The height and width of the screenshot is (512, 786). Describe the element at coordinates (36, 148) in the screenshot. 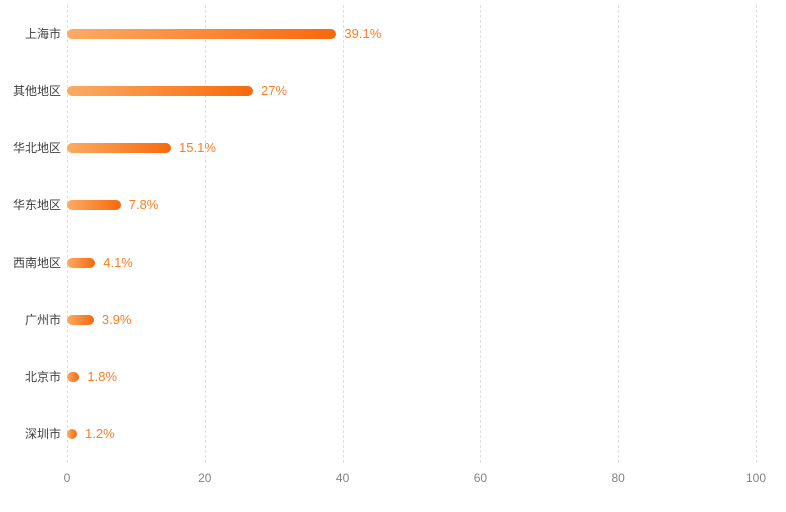

I see `category-label: 华北地区` at that location.